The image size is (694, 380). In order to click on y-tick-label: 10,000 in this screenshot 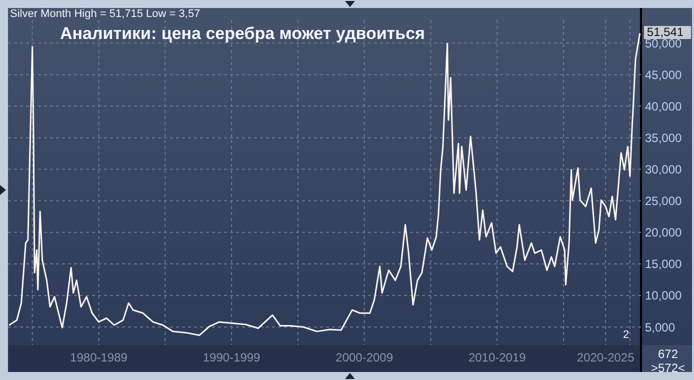, I will do `click(663, 295)`.